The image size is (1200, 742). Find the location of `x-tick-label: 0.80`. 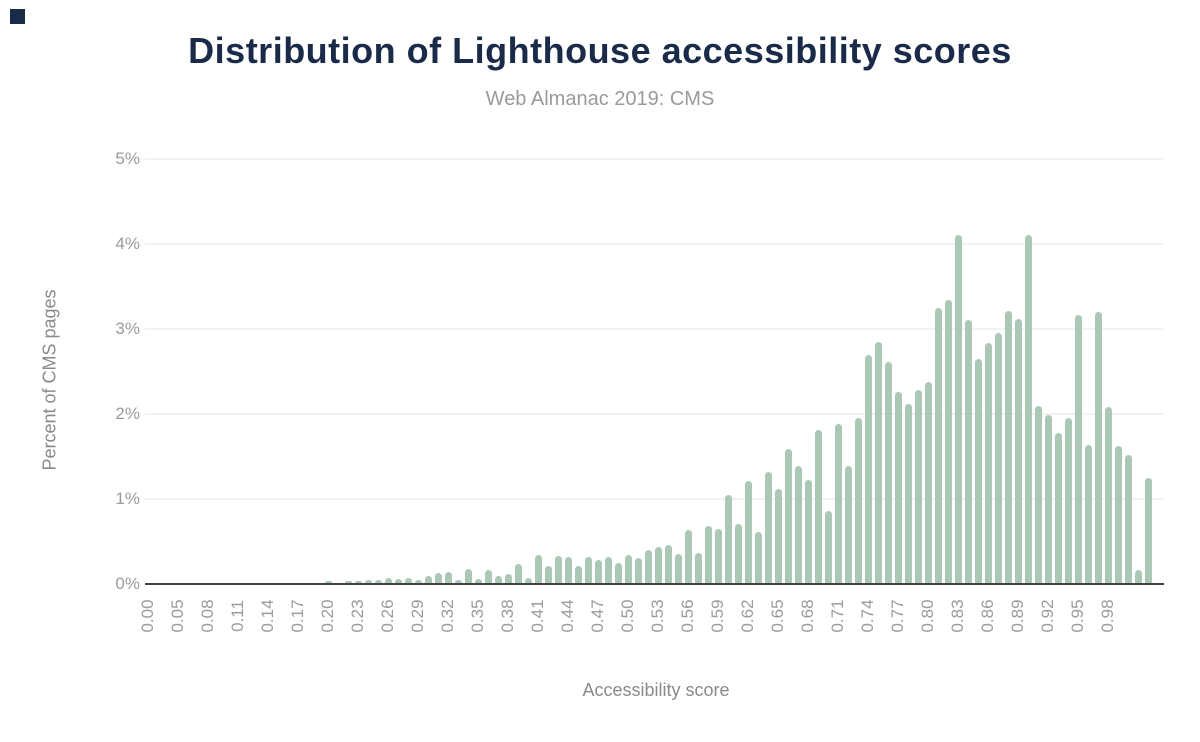

x-tick-label: 0.80 is located at coordinates (927, 616).